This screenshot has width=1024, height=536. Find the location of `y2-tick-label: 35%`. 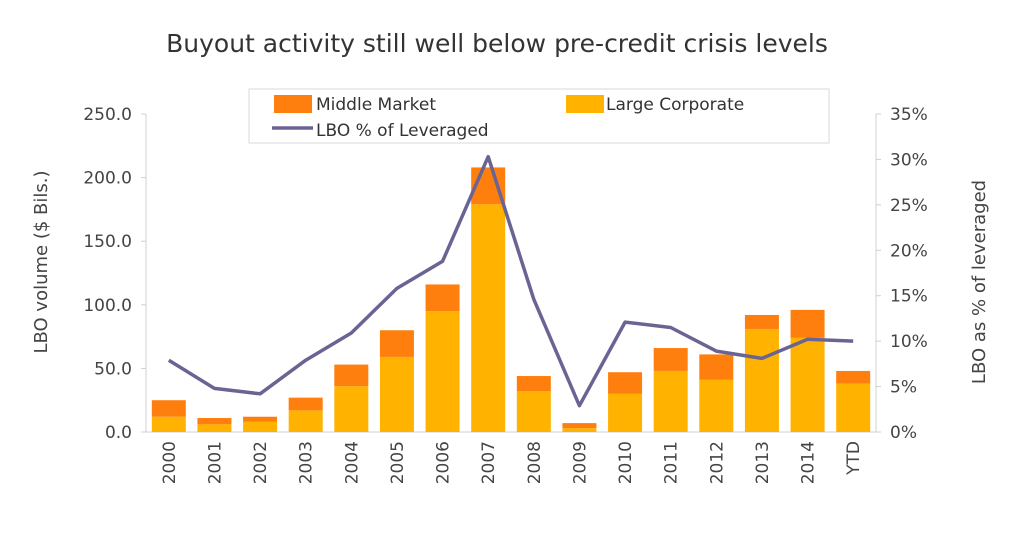

y2-tick-label: 35% is located at coordinates (909, 115).